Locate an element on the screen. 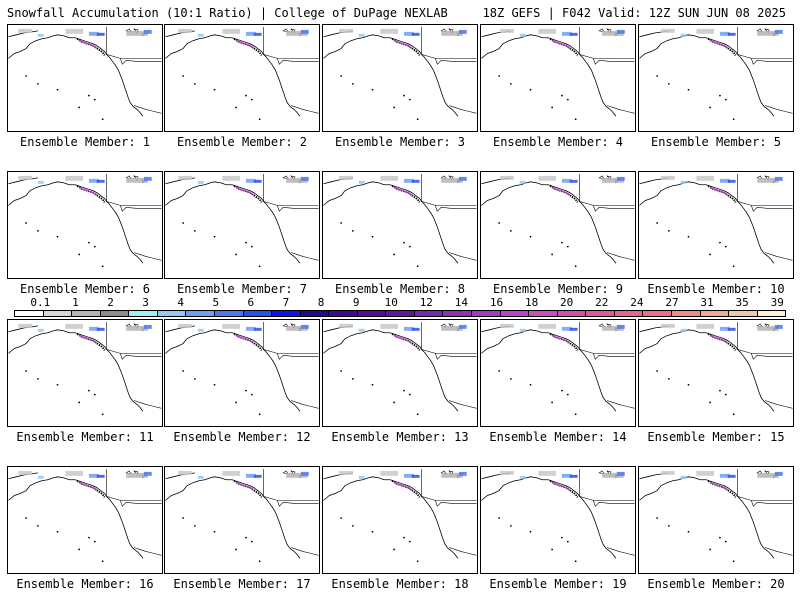  ensemble-member-label: Ensemble Member: 2 is located at coordinates (242, 142).